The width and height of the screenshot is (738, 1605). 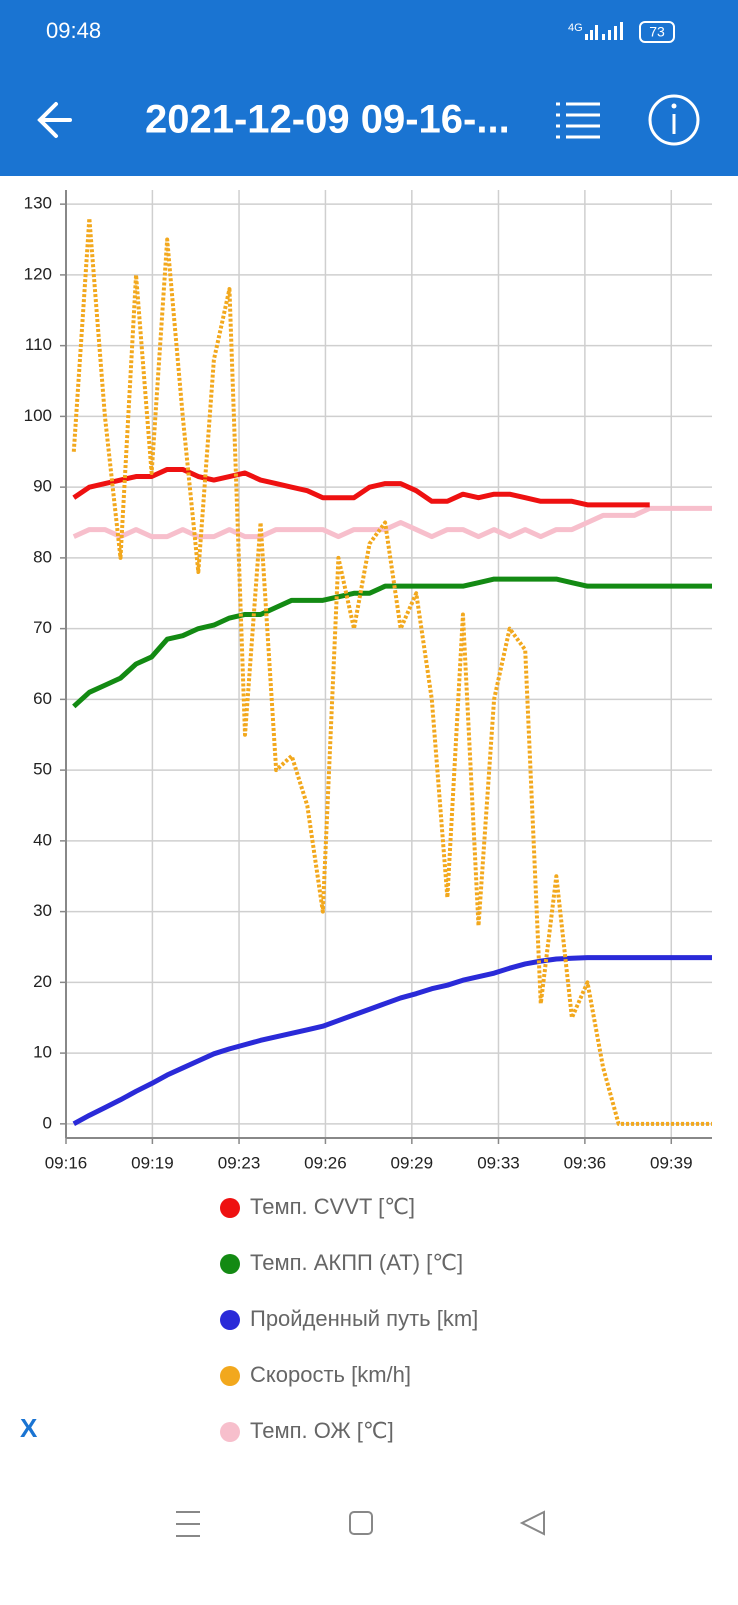 What do you see at coordinates (54, 120) in the screenshot?
I see `back-button` at bounding box center [54, 120].